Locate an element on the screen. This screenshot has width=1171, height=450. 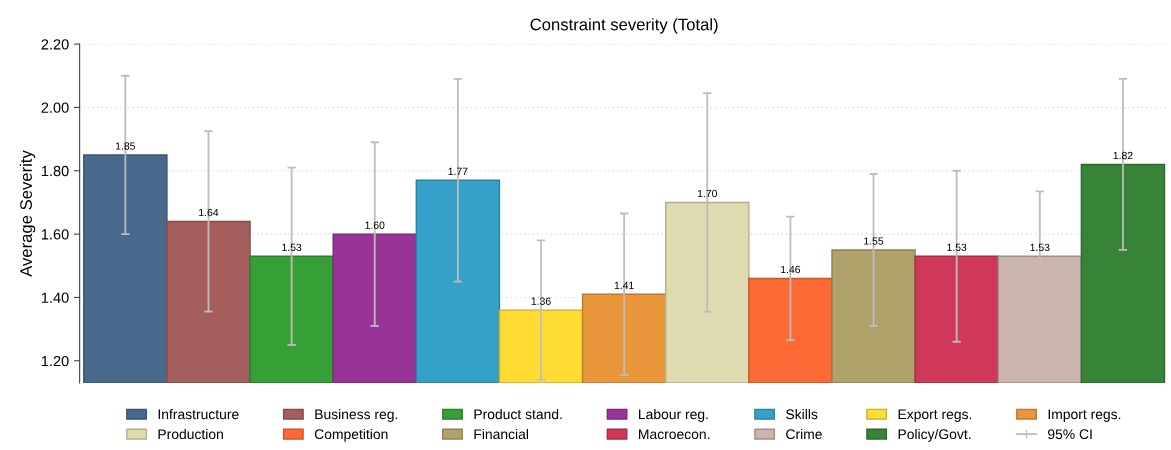
chart-title: Constraint severity (Total) is located at coordinates (624, 26).